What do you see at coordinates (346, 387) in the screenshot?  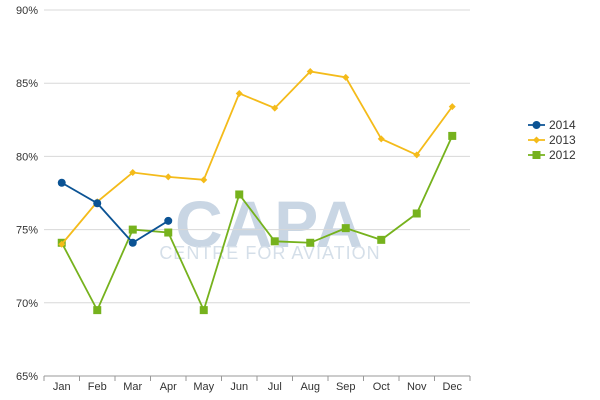 I see `x-tick-label: Sep` at bounding box center [346, 387].